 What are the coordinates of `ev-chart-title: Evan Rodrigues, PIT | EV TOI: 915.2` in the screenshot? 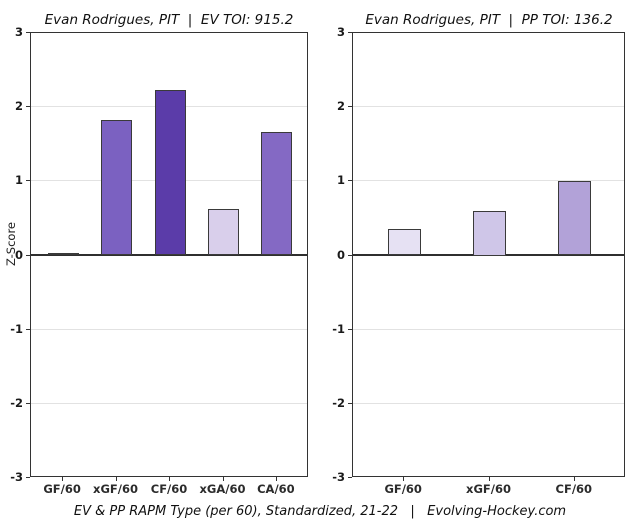 It's located at (169, 20).